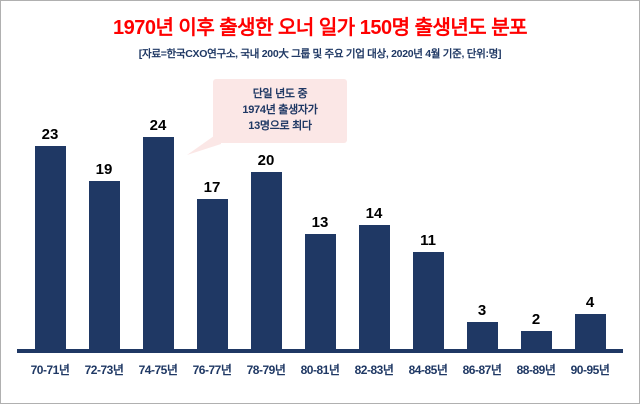 The image size is (640, 404). Describe the element at coordinates (428, 204) in the screenshot. I see `bar-column: 11` at that location.